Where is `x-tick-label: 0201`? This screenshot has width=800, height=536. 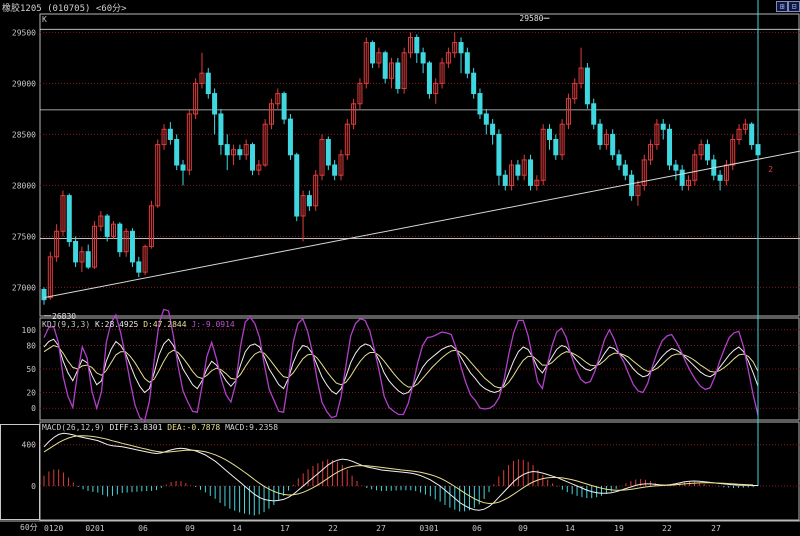
x-tick-label: 0201 is located at coordinates (94, 528).